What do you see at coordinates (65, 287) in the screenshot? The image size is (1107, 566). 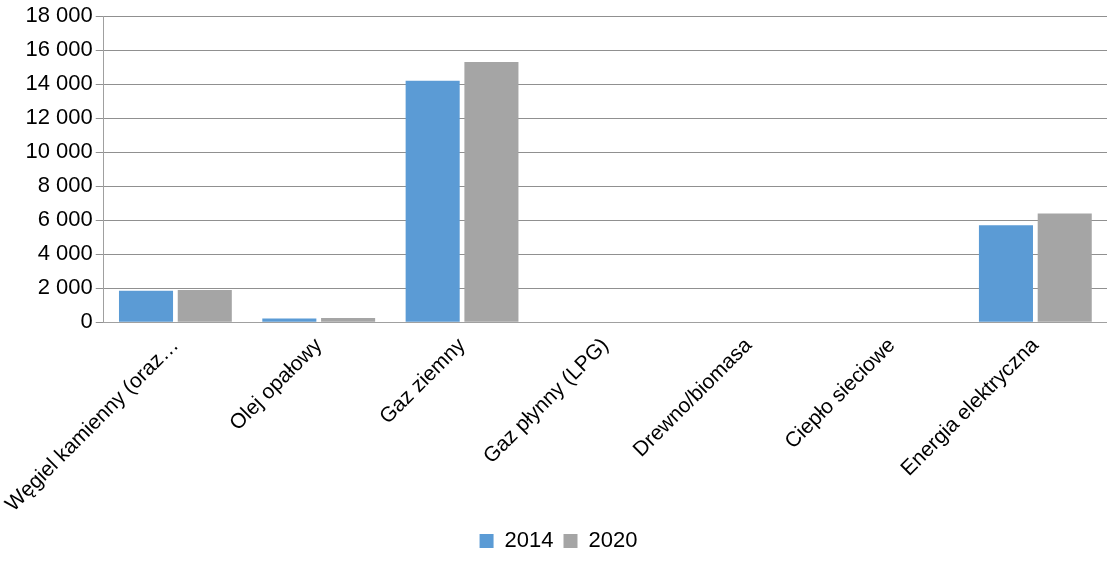 I see `y-tick-label: 2 000` at bounding box center [65, 287].